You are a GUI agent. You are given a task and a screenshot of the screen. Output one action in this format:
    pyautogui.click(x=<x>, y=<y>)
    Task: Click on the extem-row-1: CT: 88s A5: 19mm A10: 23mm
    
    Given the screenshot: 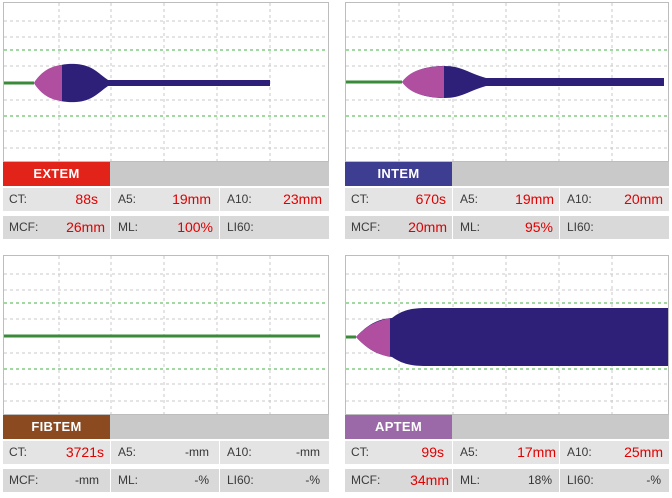 What is the action you would take?
    pyautogui.click(x=166, y=199)
    